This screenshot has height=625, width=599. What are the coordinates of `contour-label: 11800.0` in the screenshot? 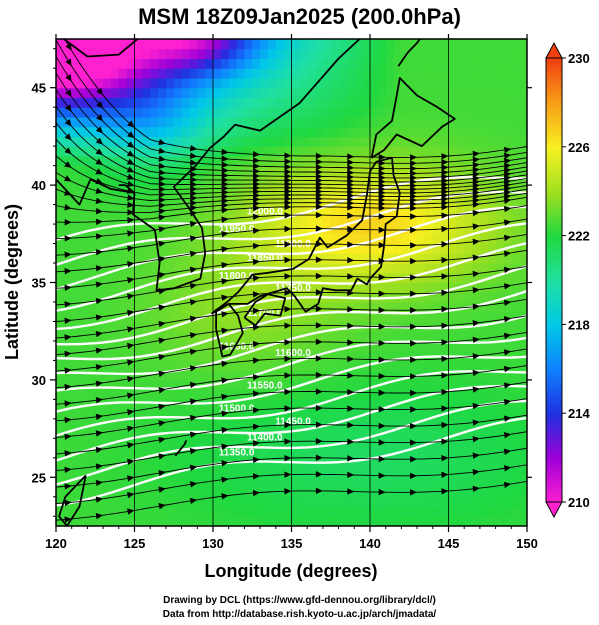 It's located at (237, 276).